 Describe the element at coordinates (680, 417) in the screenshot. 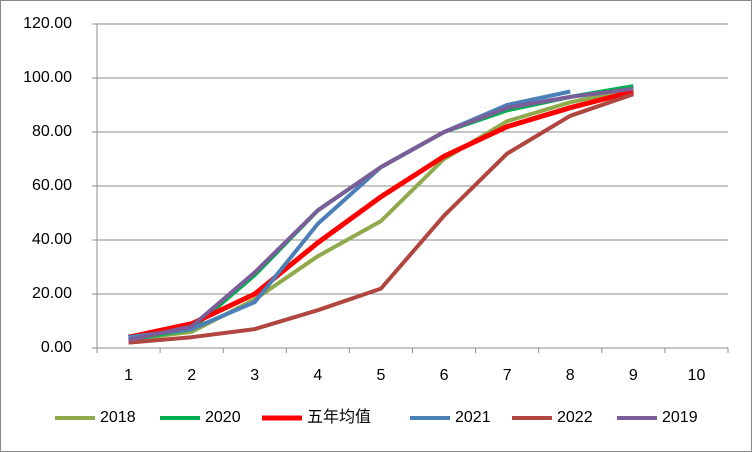

I see `legend-label: 2019` at that location.